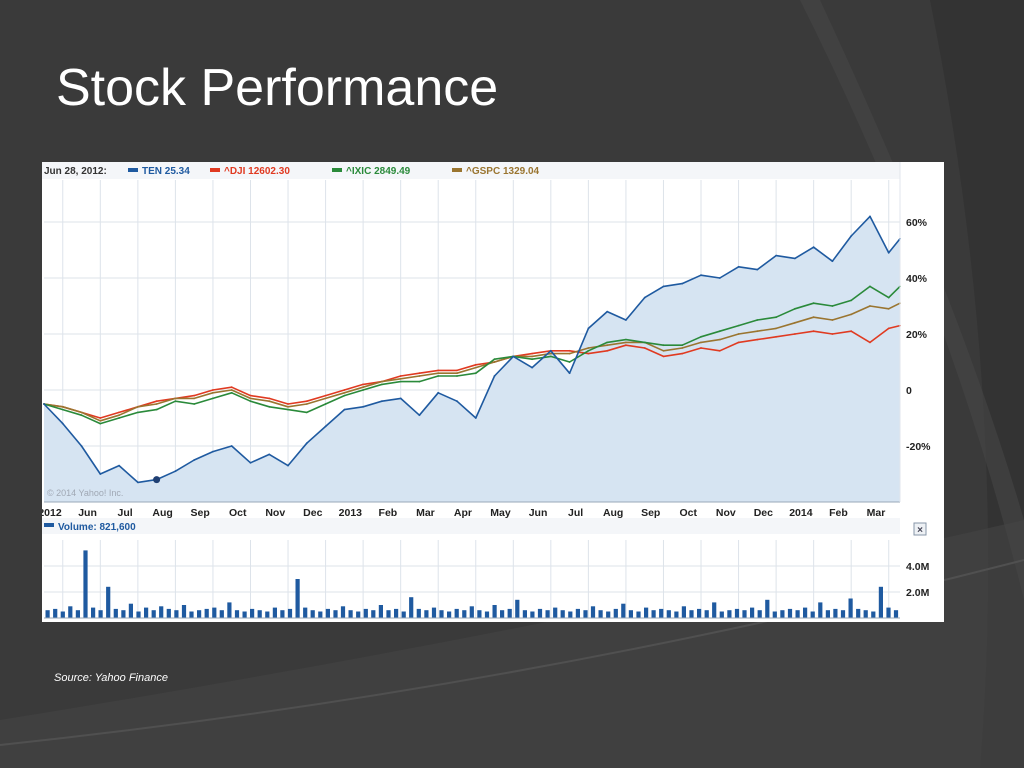 This screenshot has width=1024, height=768. Describe the element at coordinates (463, 513) in the screenshot. I see `x-tick-label: Apr` at that location.